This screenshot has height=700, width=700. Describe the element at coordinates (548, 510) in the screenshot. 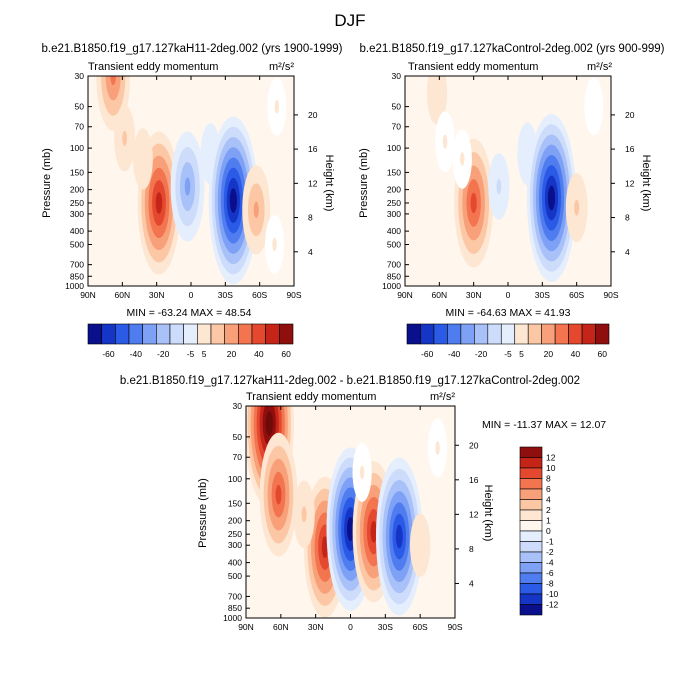

I see `colorbar-label: 2` at that location.